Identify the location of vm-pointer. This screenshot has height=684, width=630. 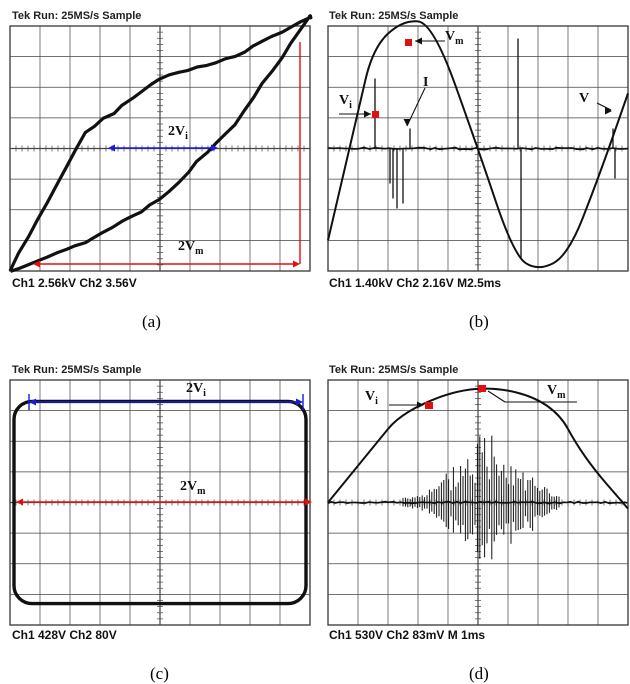
(496, 396).